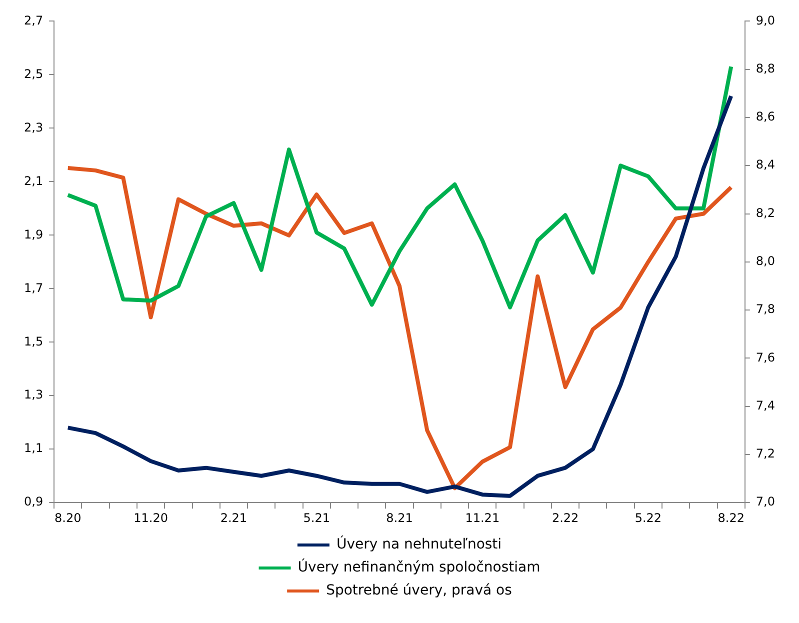 The image size is (799, 623). What do you see at coordinates (34, 287) in the screenshot?
I see `y-tick-label: 1,7` at bounding box center [34, 287].